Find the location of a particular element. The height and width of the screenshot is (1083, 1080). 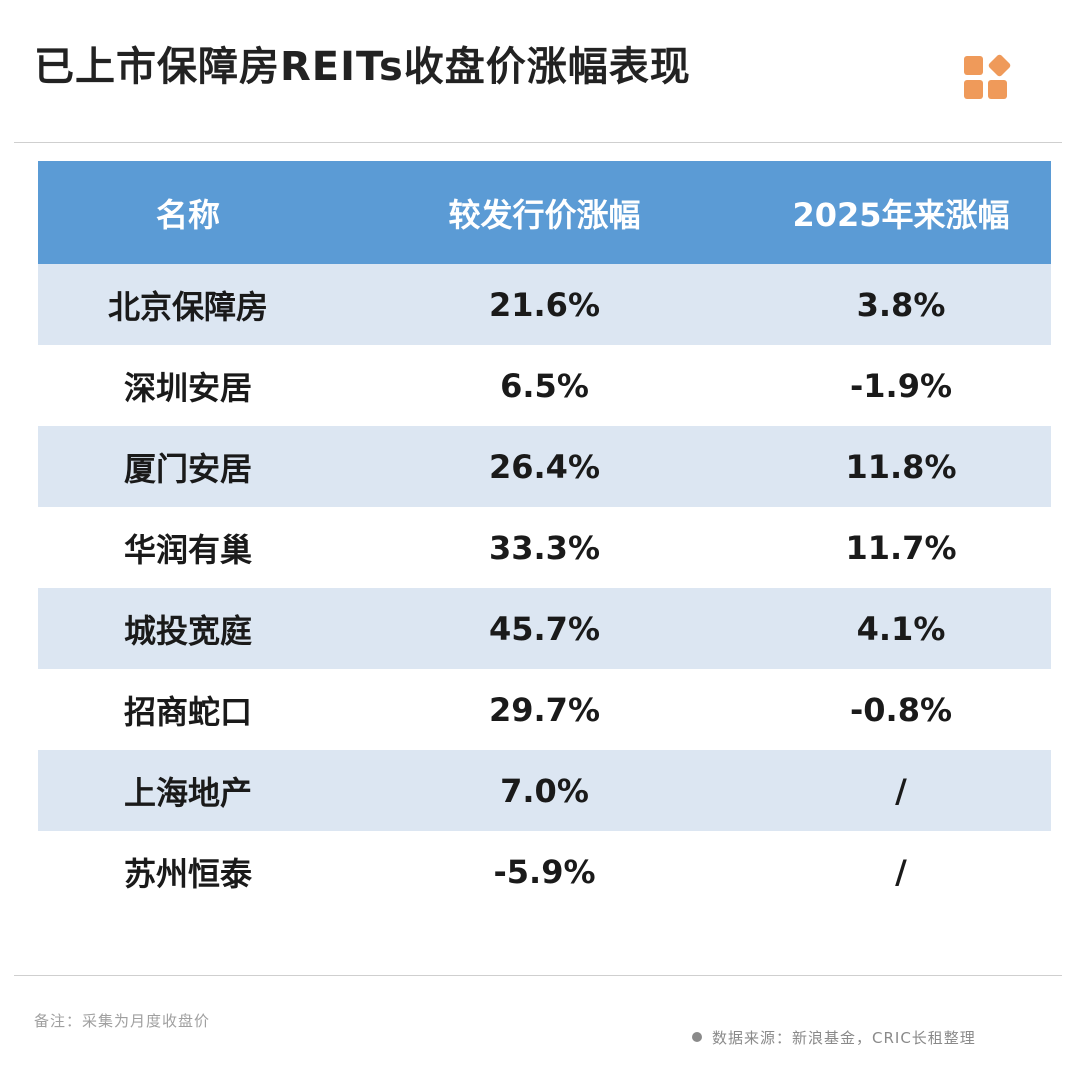

cell-since-issue: 45.7% is located at coordinates (544, 628).